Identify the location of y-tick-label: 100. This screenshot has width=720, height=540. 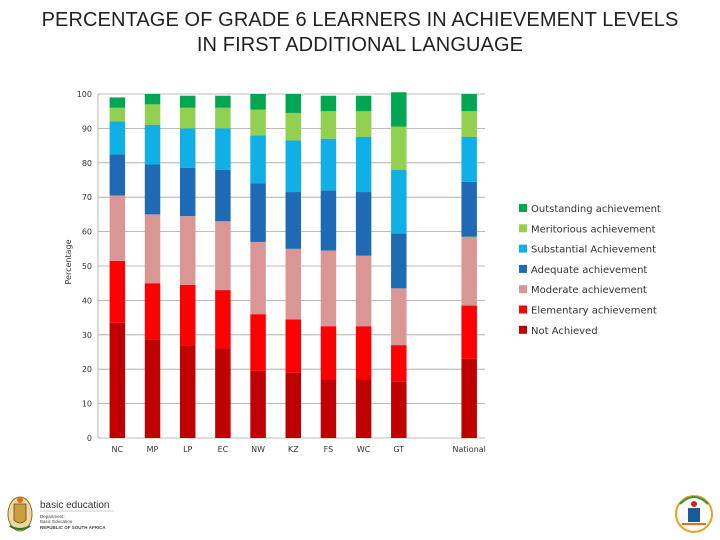
(84, 94).